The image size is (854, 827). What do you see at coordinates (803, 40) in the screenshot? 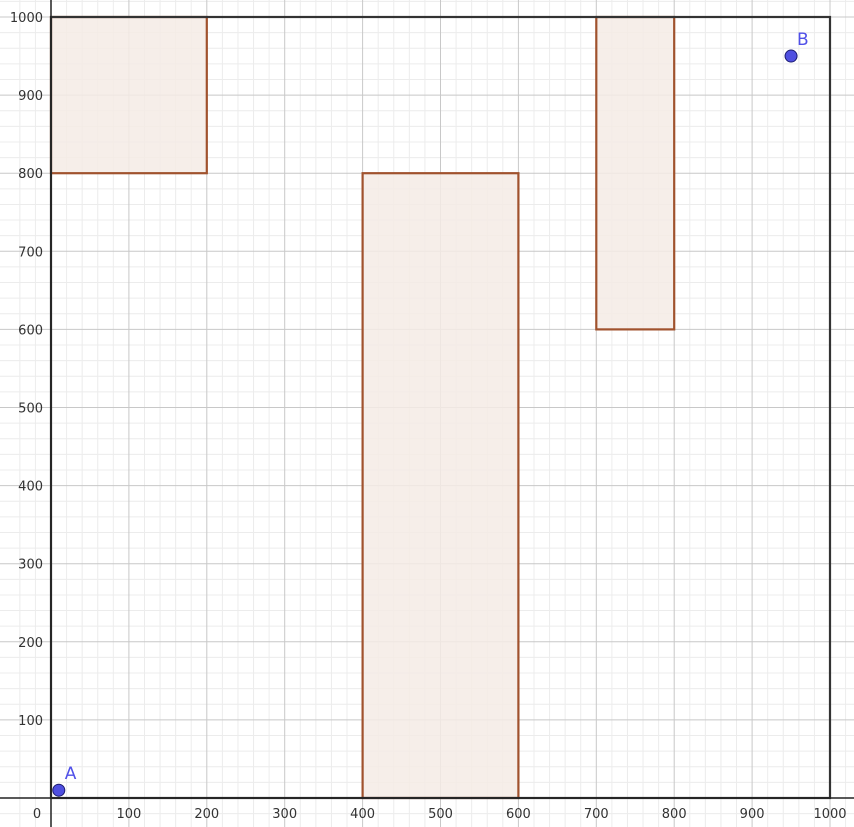
I see `point-b-label: B` at bounding box center [803, 40].